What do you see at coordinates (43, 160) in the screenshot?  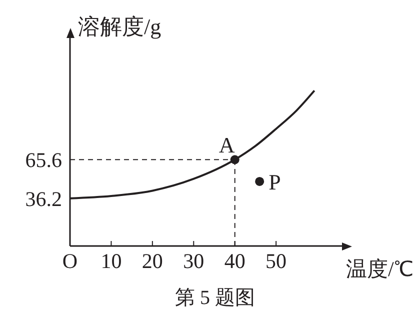 I see `y-tick-label: 65.6` at bounding box center [43, 160].